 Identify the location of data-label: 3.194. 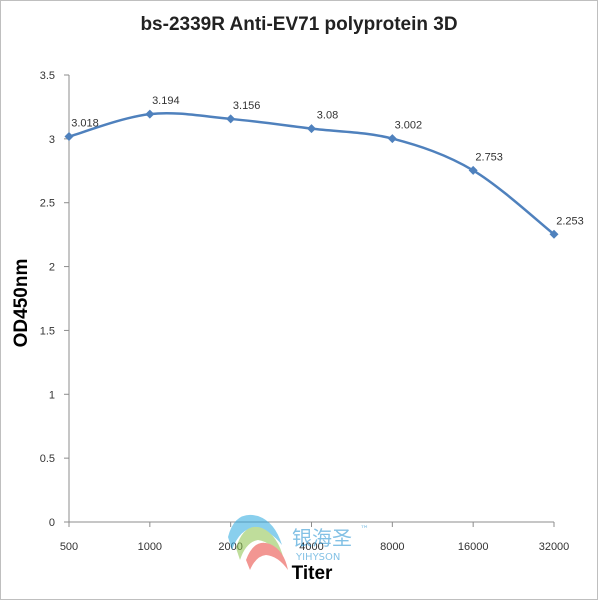
(166, 101).